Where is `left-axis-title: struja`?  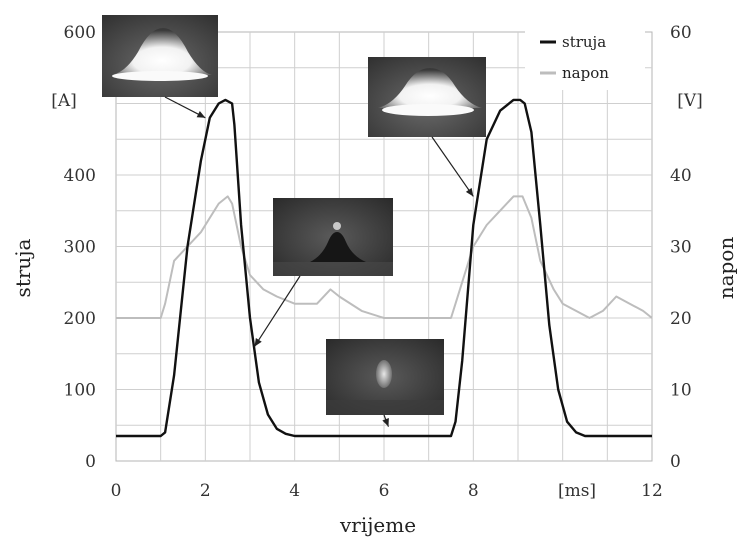
left-axis-title: struja is located at coordinates (23, 267).